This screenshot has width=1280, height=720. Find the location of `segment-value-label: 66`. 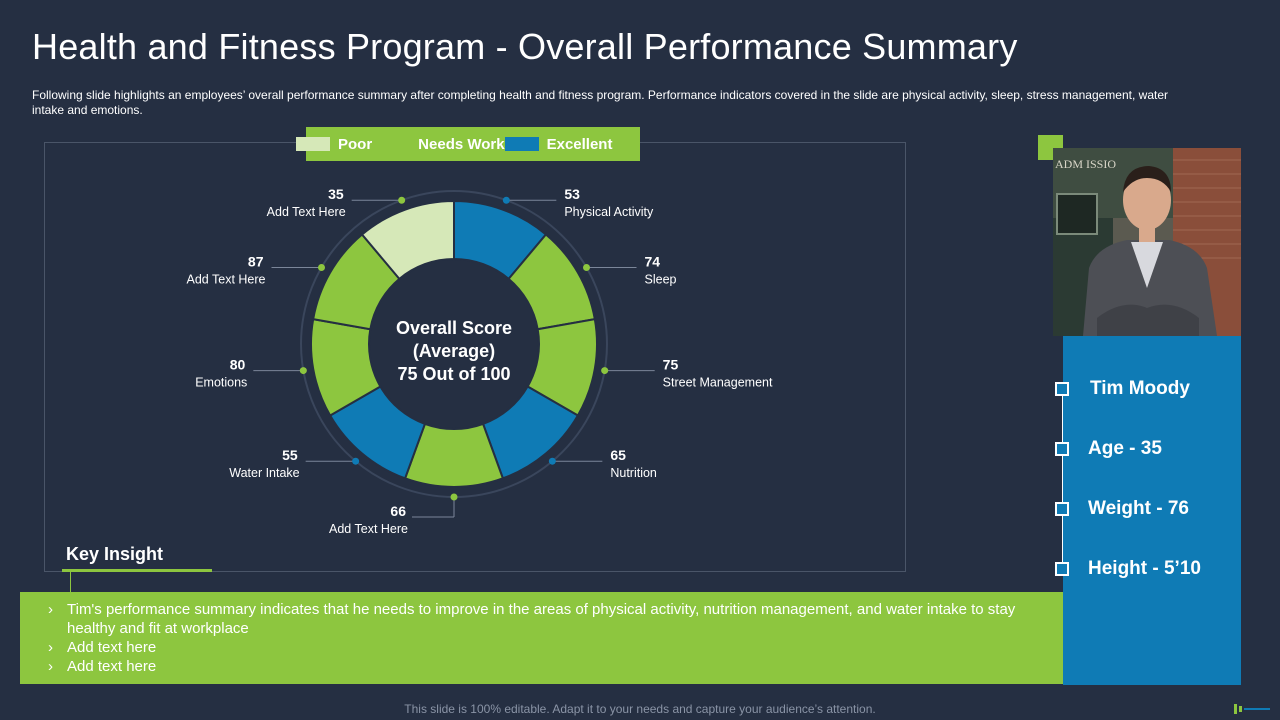

segment-value-label: 66 is located at coordinates (398, 511).